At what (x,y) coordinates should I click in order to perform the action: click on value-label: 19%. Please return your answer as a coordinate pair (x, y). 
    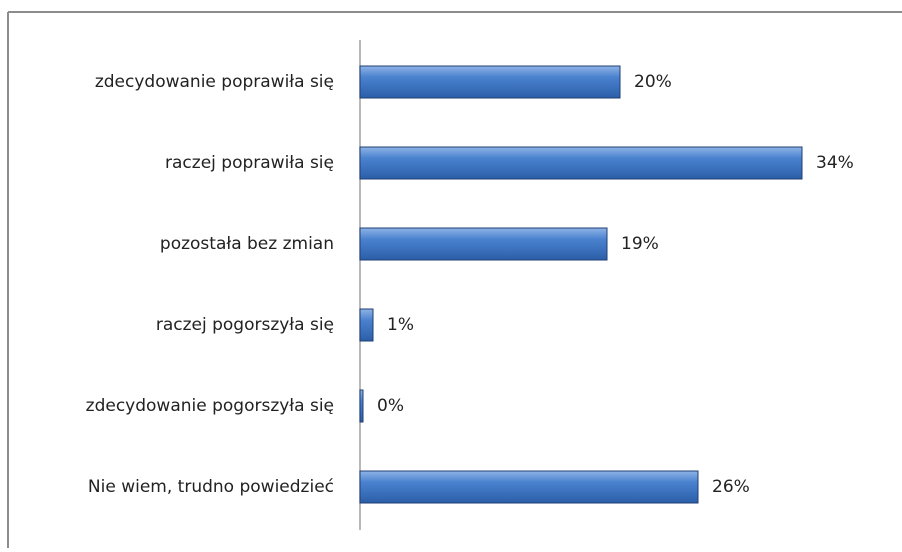
    Looking at the image, I should click on (640, 244).